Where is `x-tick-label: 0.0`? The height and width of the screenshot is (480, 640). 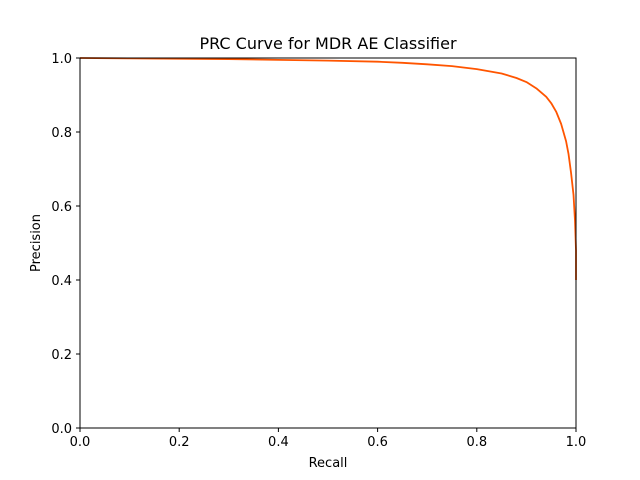
x-tick-label: 0.0 is located at coordinates (80, 442).